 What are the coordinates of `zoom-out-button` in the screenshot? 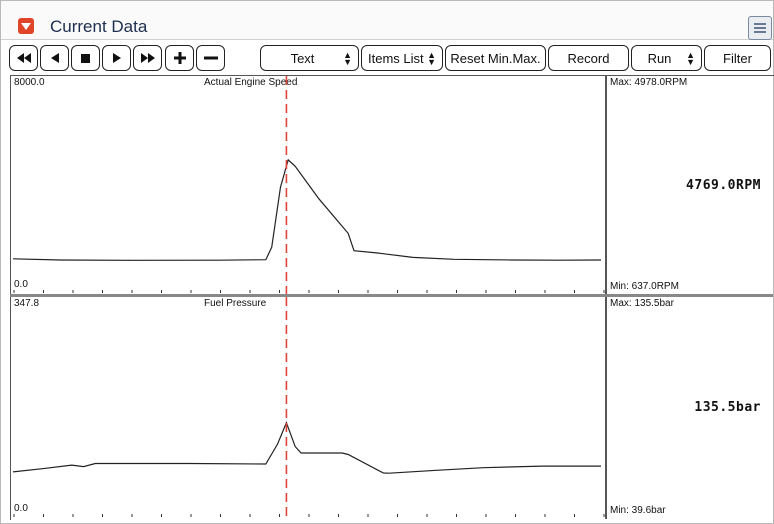 It's located at (210, 58).